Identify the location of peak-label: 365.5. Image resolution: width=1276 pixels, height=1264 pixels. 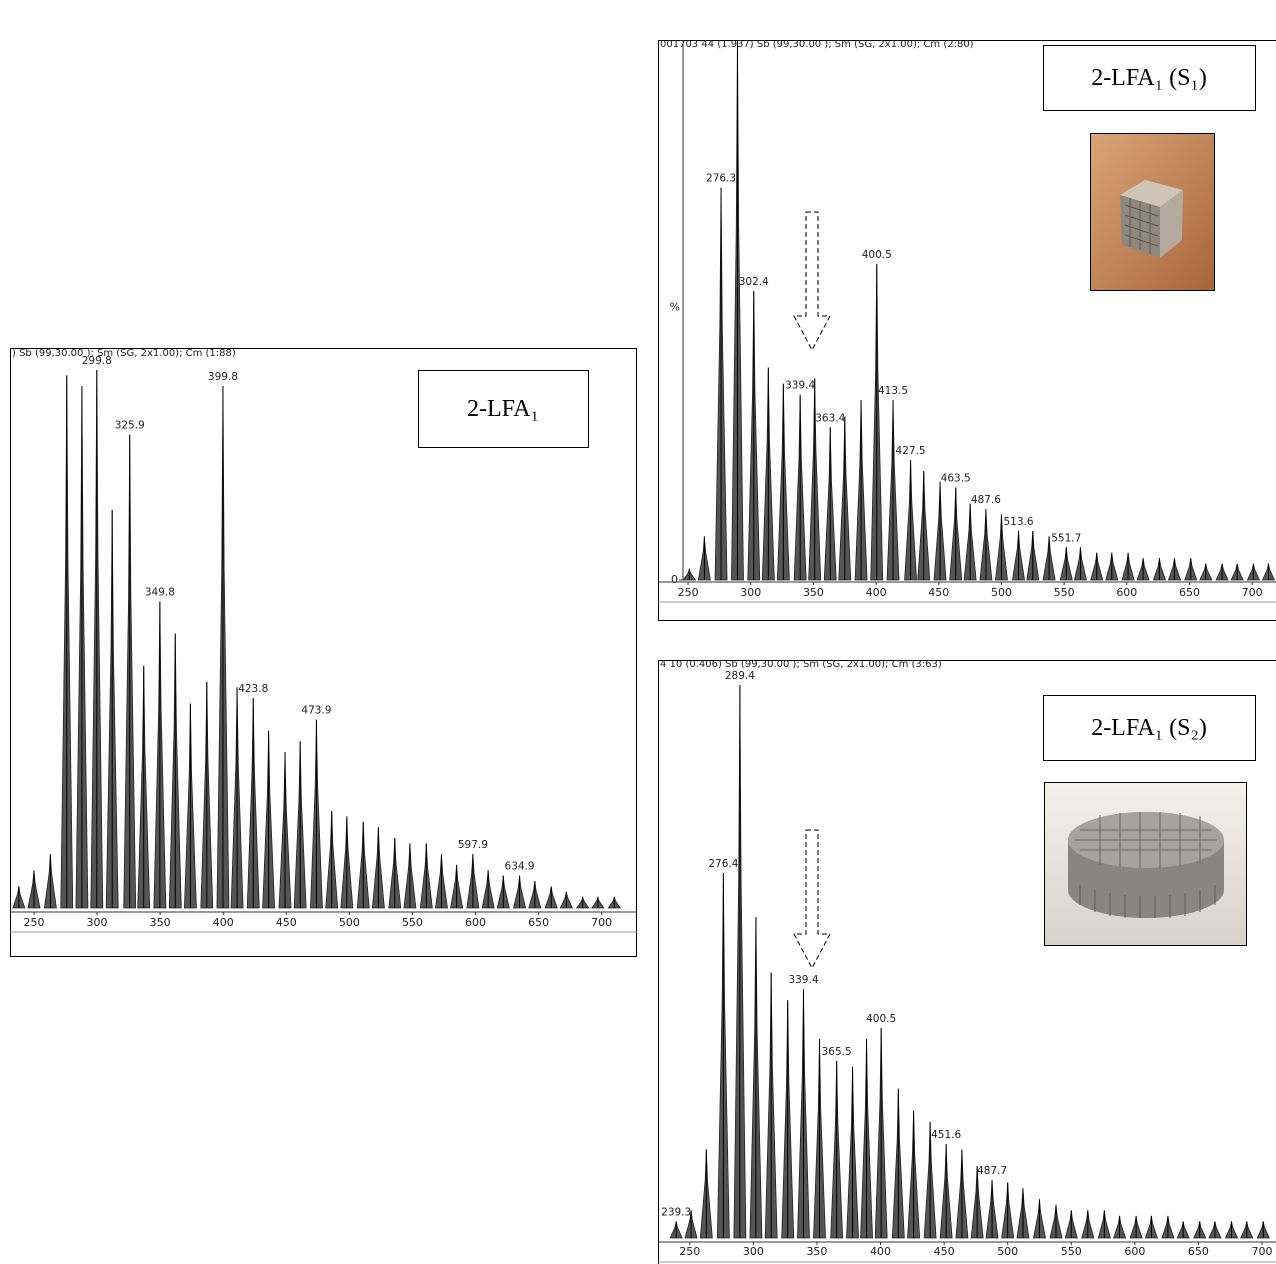
(837, 1052).